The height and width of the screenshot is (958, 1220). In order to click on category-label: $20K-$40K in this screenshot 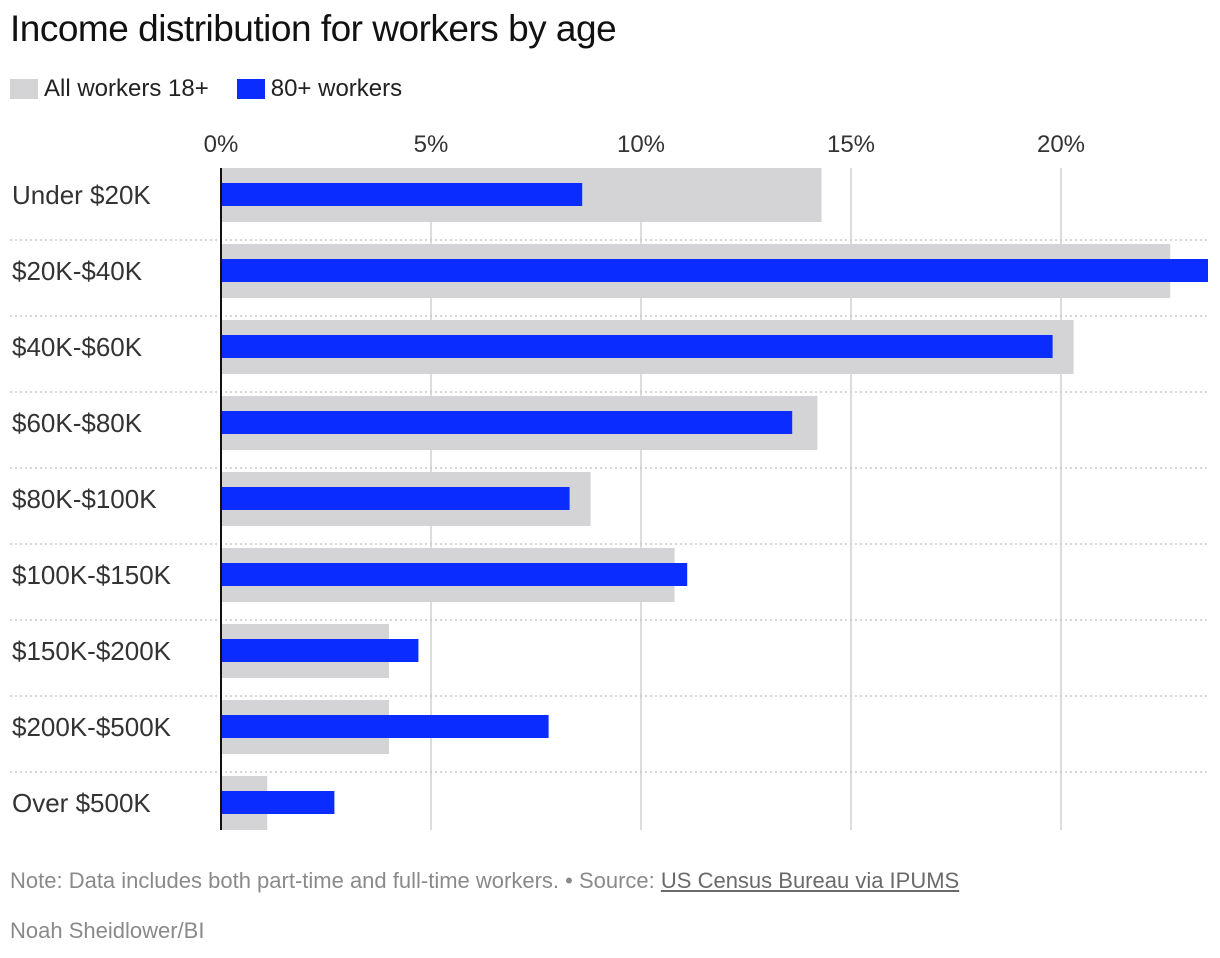, I will do `click(77, 271)`.